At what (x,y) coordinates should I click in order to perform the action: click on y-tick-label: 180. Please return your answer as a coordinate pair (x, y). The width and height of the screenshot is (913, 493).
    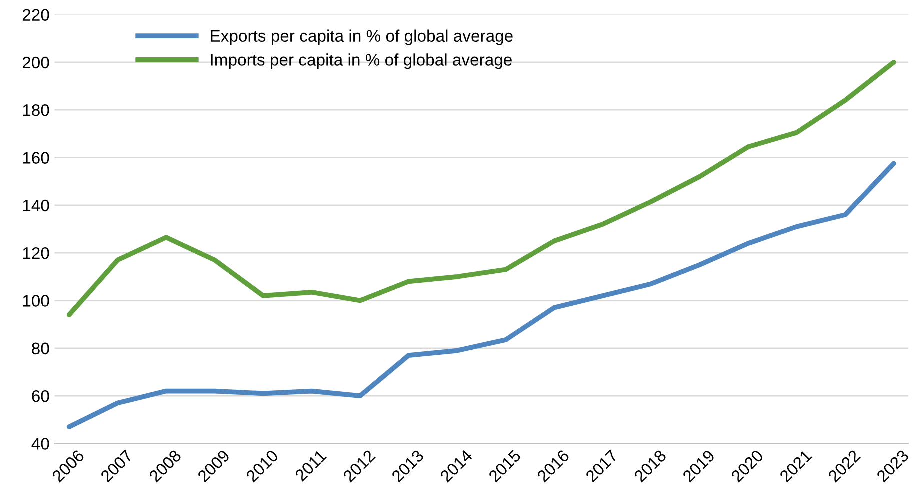
    Looking at the image, I should click on (36, 110).